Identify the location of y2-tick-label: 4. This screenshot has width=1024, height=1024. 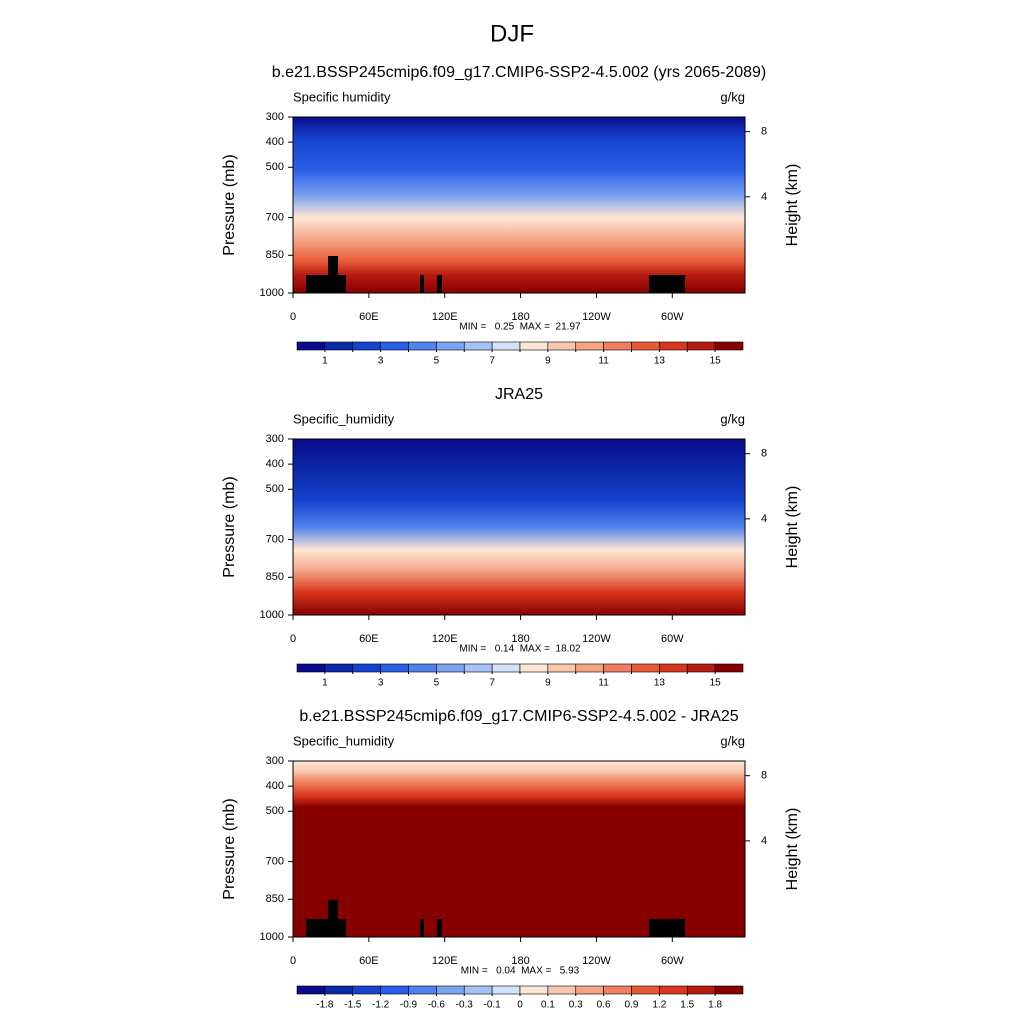
(764, 841).